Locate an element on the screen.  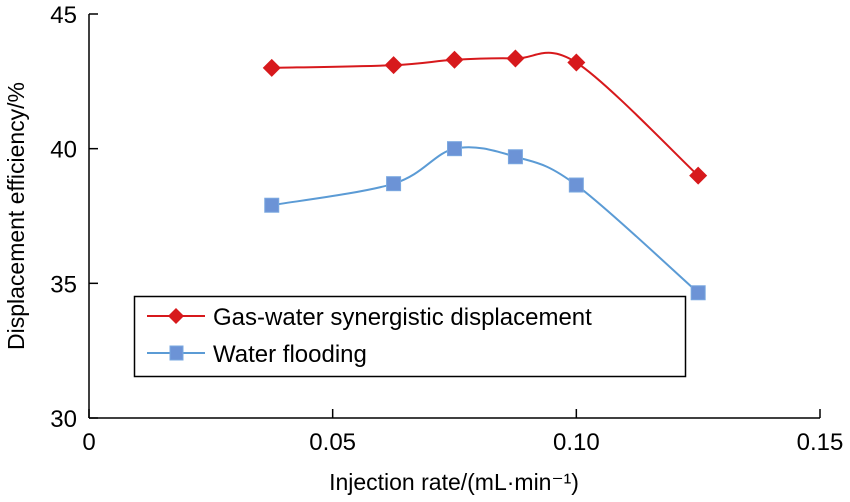
legend-square-marker is located at coordinates (176, 353).